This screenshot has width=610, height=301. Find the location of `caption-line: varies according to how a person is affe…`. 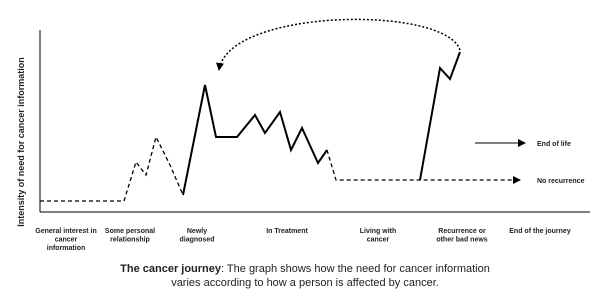

caption-line: varies according to how a person is affe… is located at coordinates (305, 283).